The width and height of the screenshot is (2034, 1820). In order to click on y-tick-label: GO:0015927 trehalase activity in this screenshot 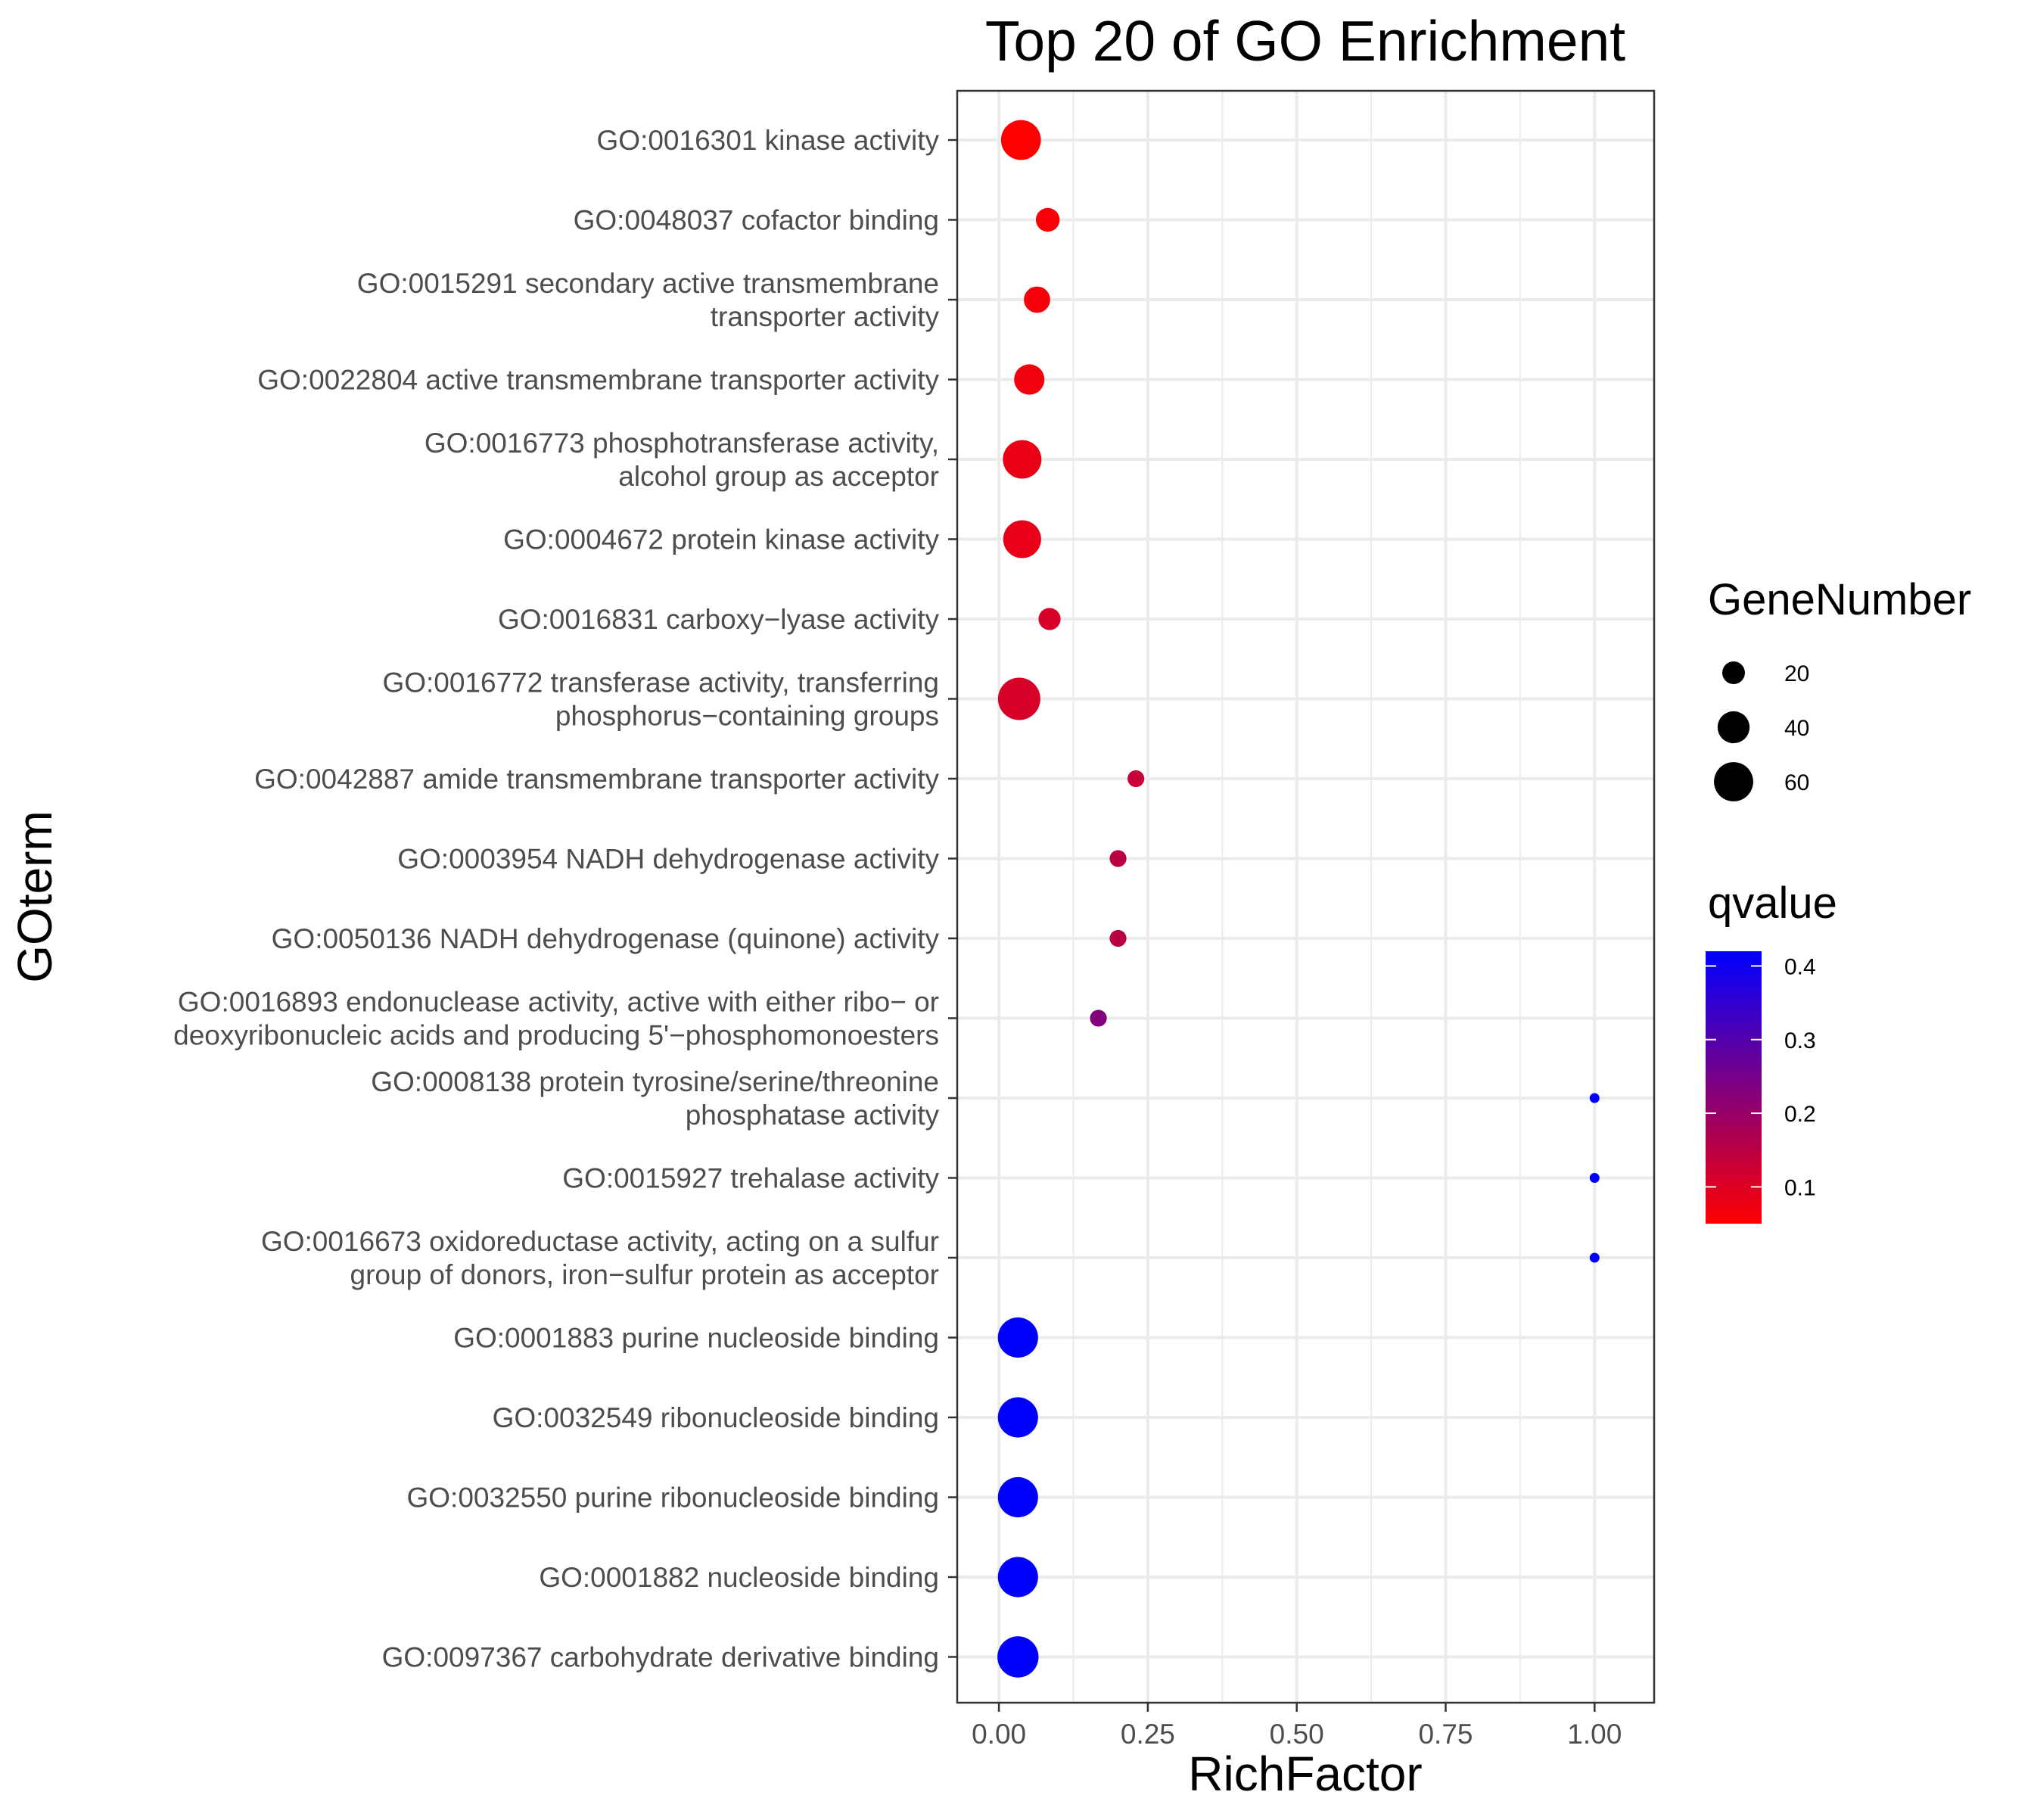, I will do `click(750, 1178)`.